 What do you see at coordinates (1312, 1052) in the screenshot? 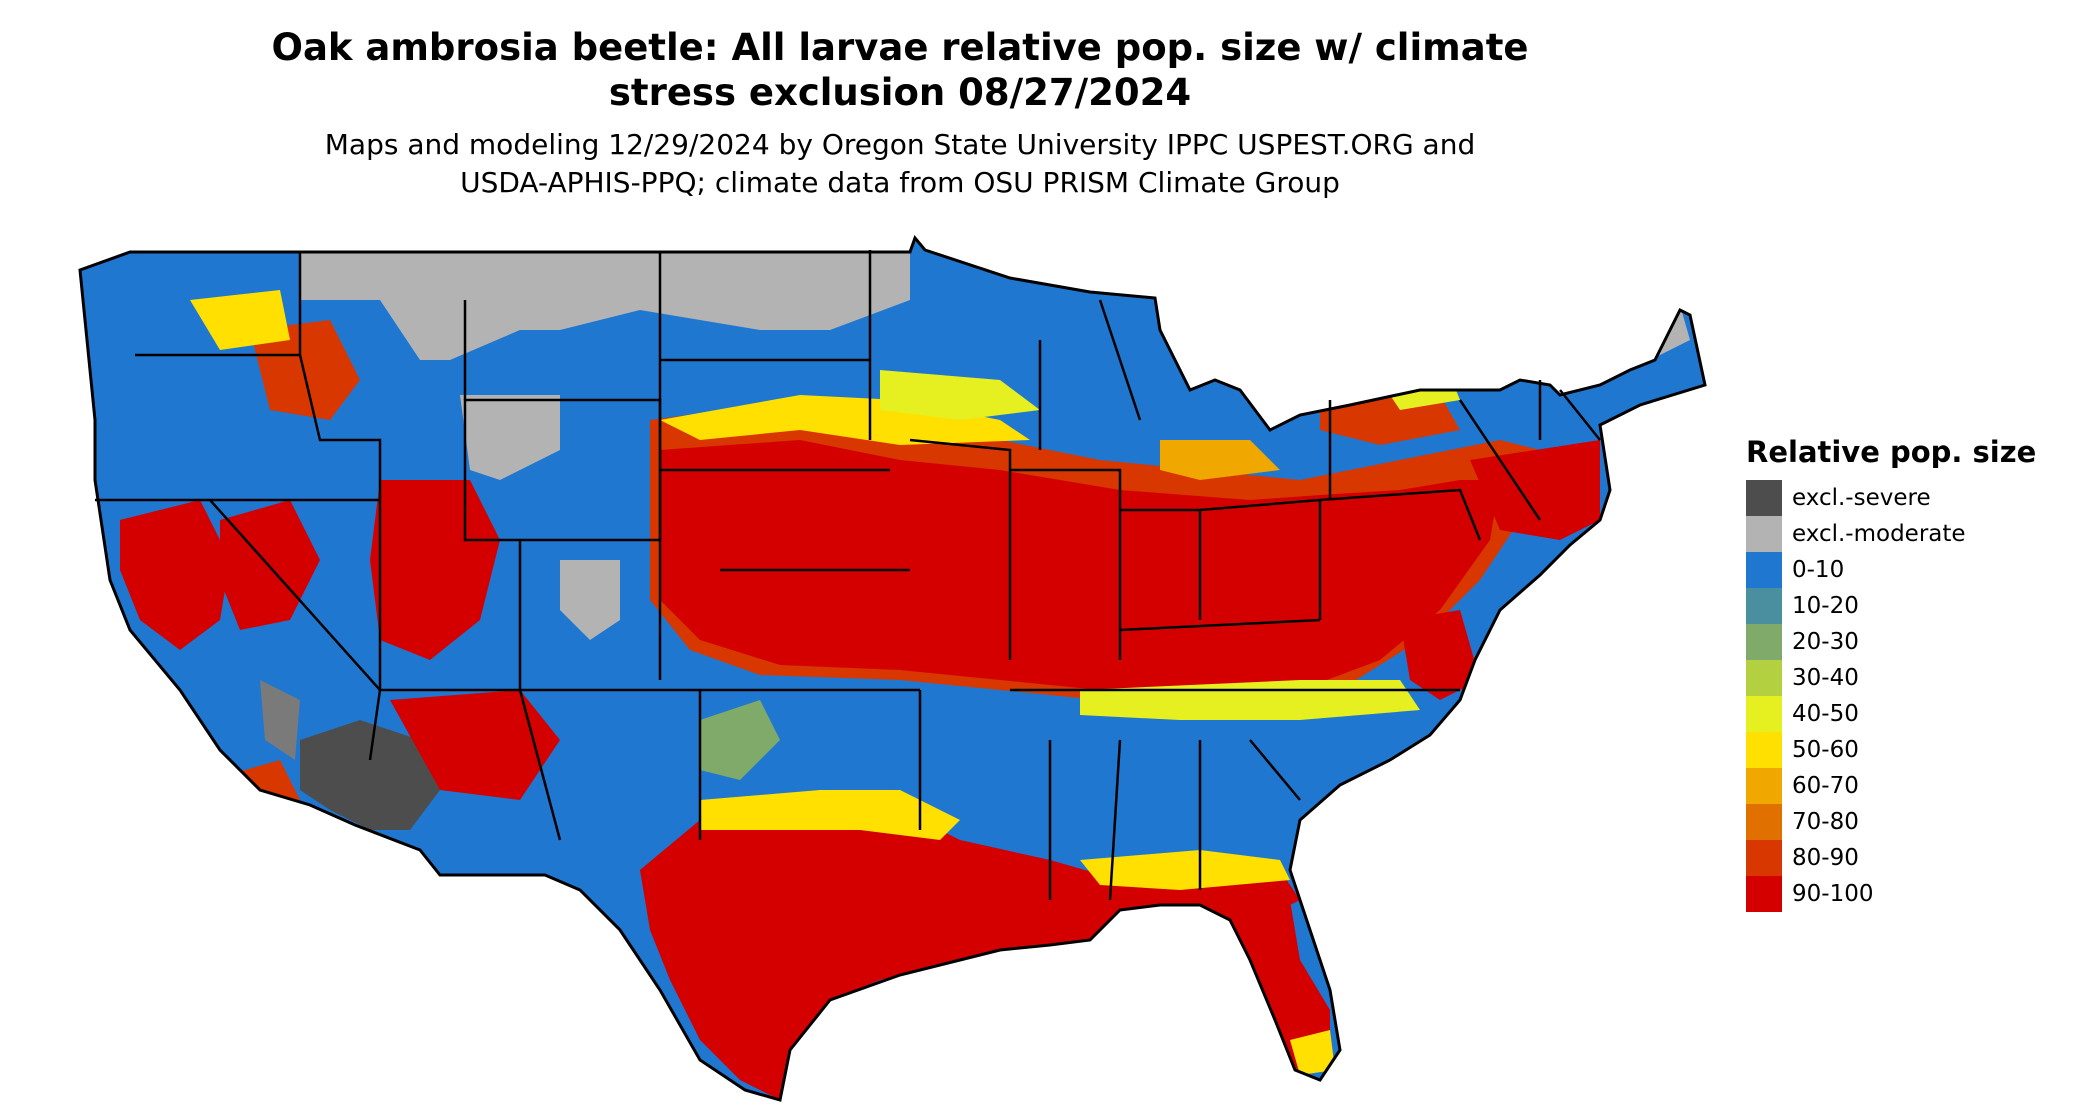
I see `yellow-south-florida` at bounding box center [1312, 1052].